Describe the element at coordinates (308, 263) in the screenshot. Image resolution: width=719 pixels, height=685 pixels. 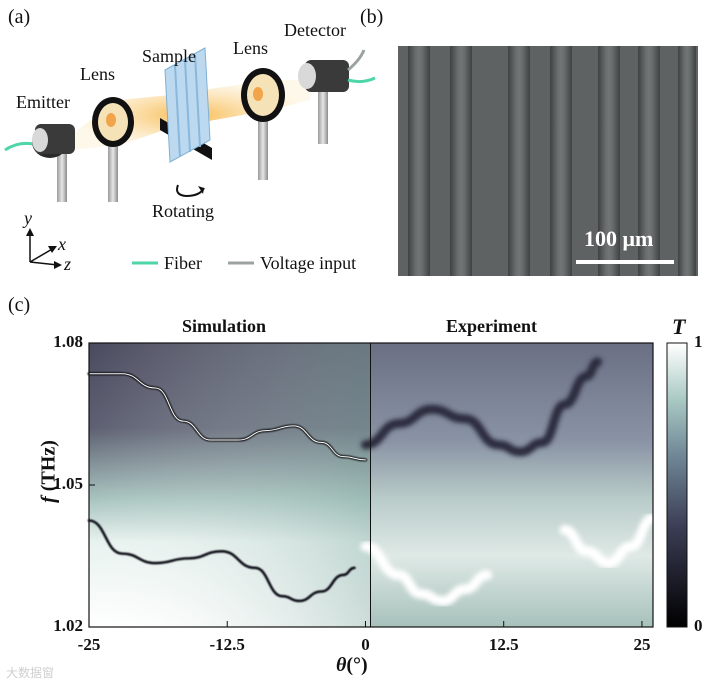
I see `legend-voltage-label: Voltage input` at that location.